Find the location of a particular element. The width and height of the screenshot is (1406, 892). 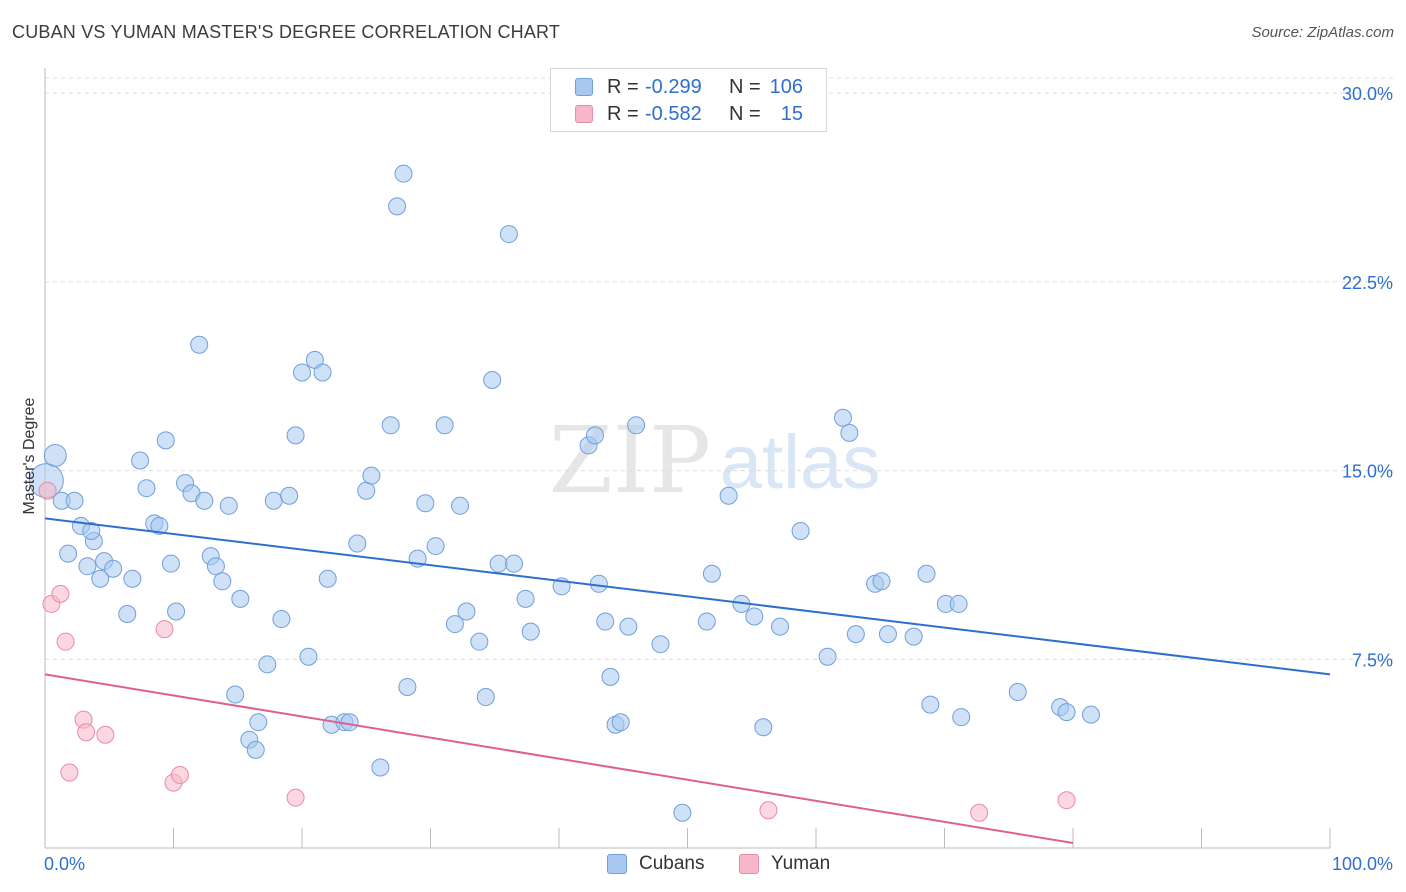

watermark: ZIP atlas is located at coordinates (714, 460).